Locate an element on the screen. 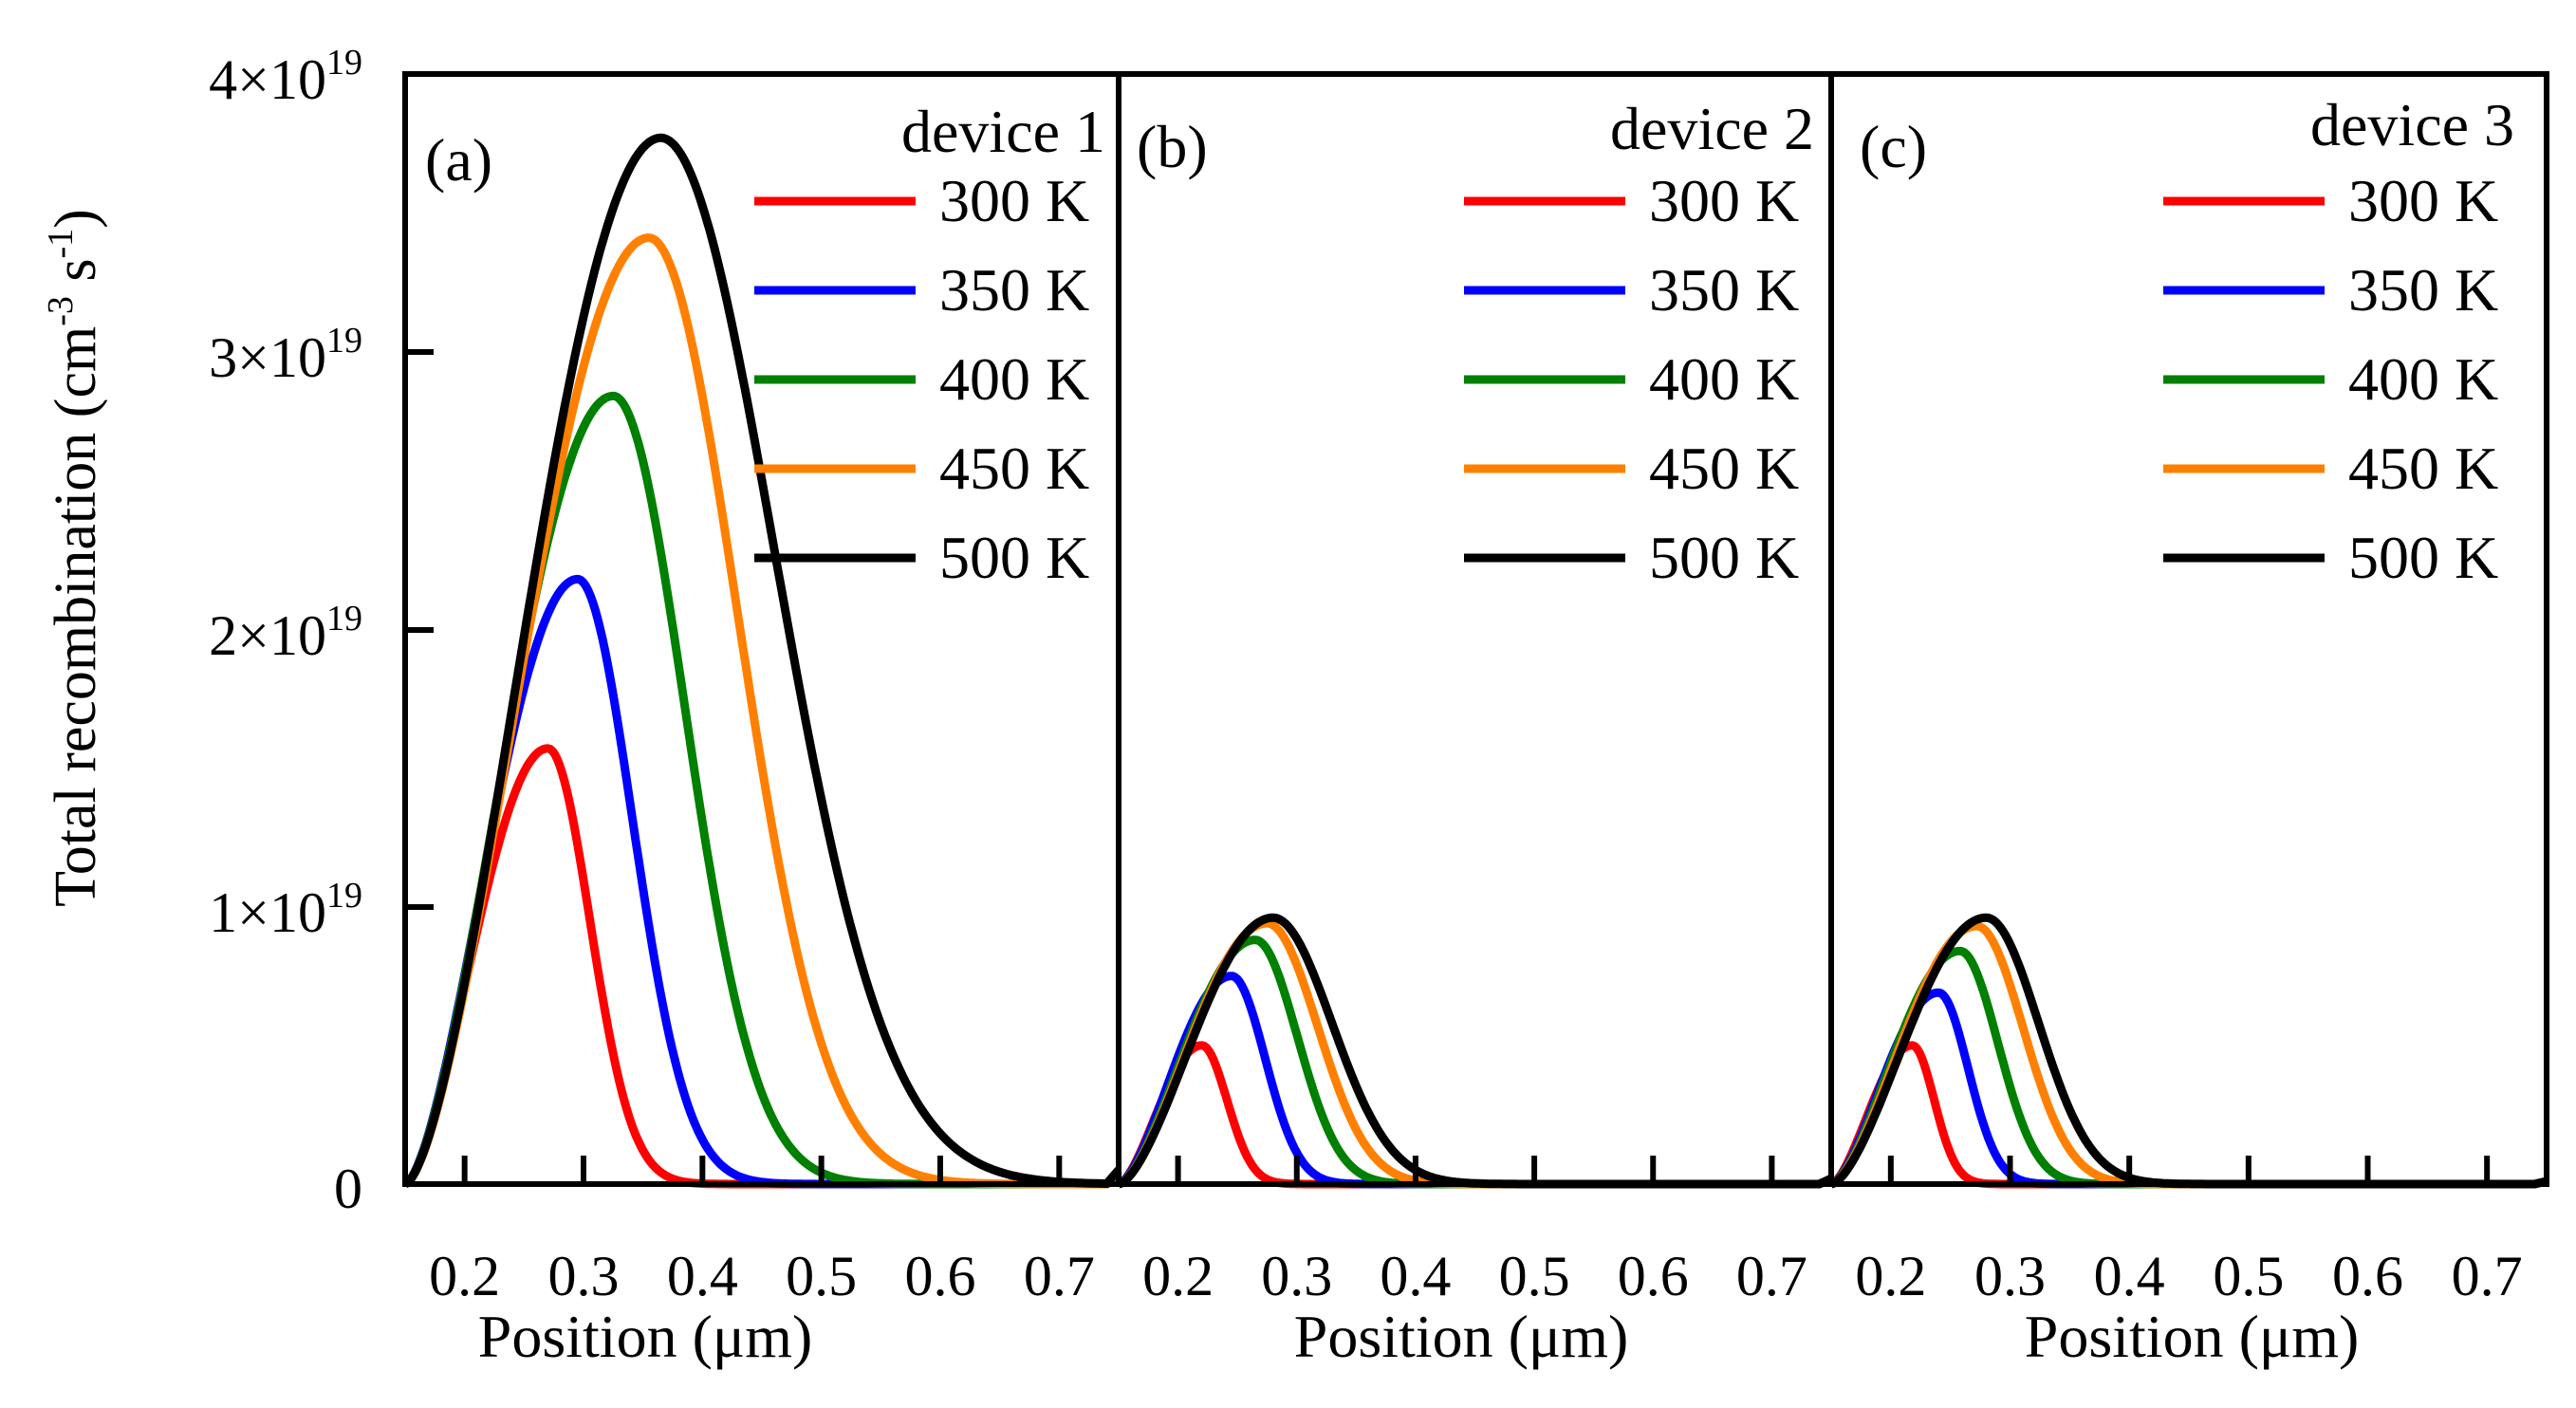 The width and height of the screenshot is (2576, 1408). panel-b-x-tick-label-0.6: 0.6 is located at coordinates (1653, 1276).